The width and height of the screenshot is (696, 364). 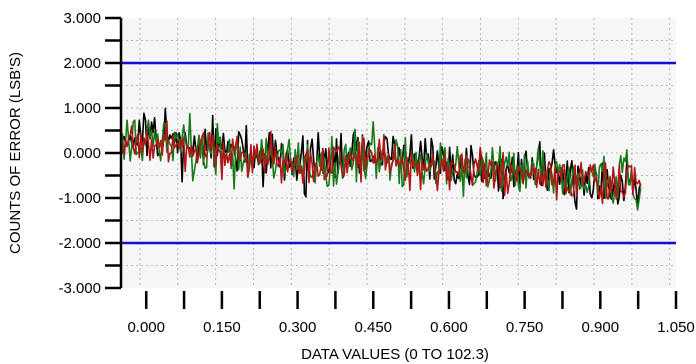 What do you see at coordinates (676, 327) in the screenshot?
I see `x-tick-label: 1.050` at bounding box center [676, 327].